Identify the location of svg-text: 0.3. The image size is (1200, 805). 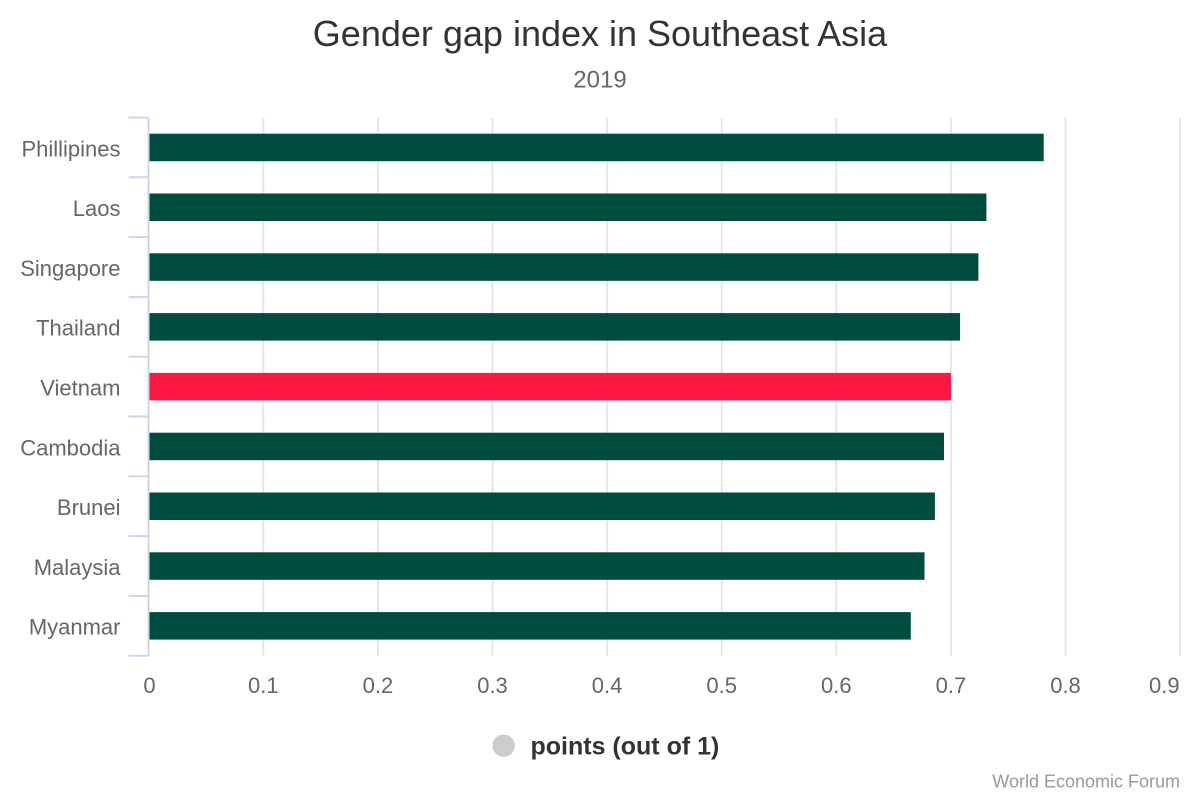
(492, 685).